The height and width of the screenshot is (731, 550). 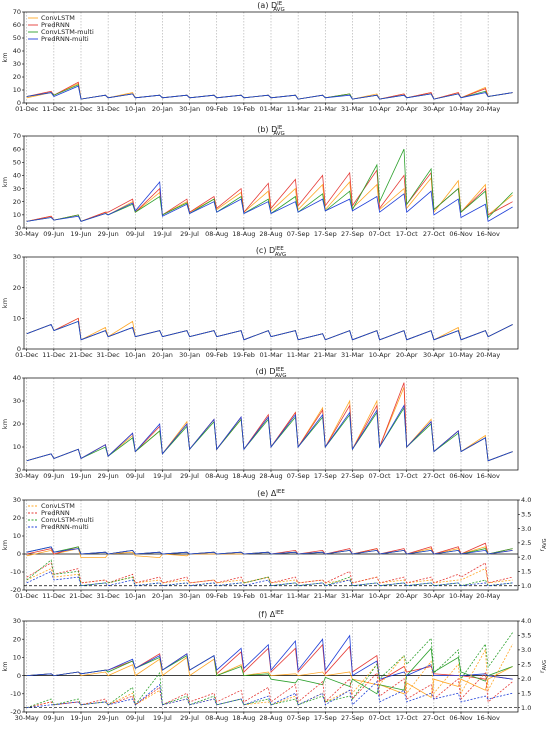 What do you see at coordinates (189, 355) in the screenshot?
I see `x-tick-label: 30-Jan` at bounding box center [189, 355].